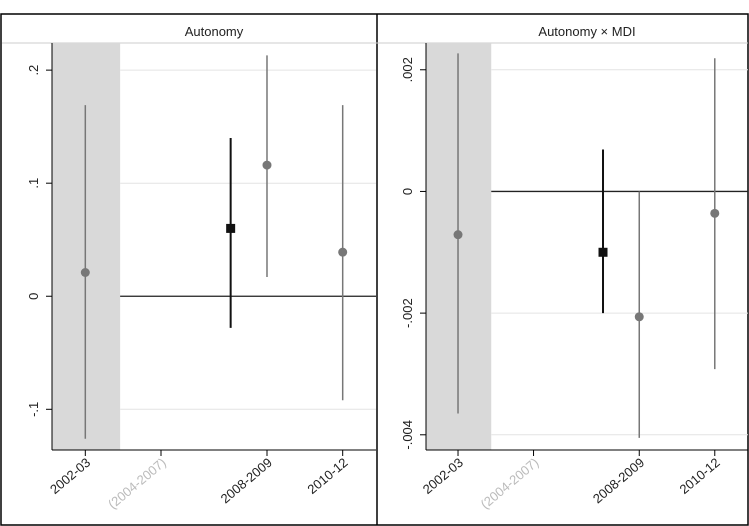 The width and height of the screenshot is (749, 526). What do you see at coordinates (86, 246) in the screenshot?
I see `shaded-region` at bounding box center [86, 246].